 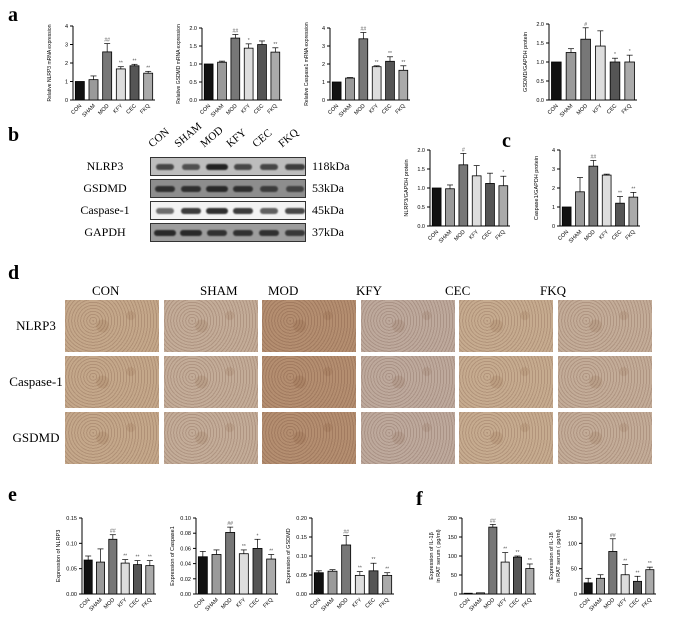 What do you see at coordinates (36, 437) in the screenshot?
I see `ihc-row-label: GSDMD` at bounding box center [36, 437].